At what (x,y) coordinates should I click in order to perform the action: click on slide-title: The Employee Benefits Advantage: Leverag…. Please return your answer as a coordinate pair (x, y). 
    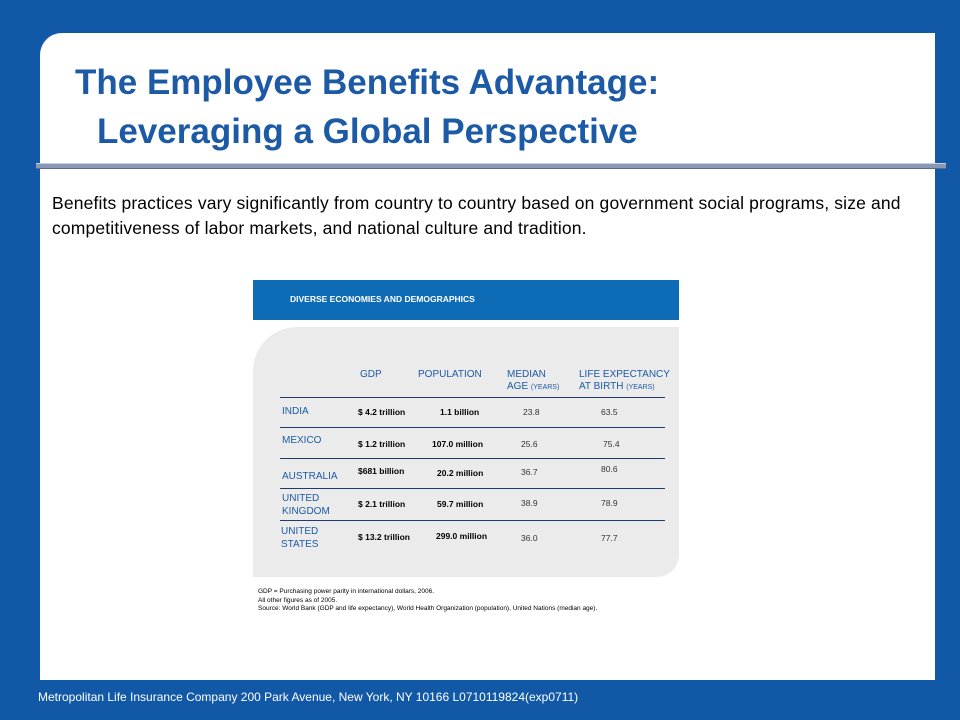
    Looking at the image, I should click on (455, 107).